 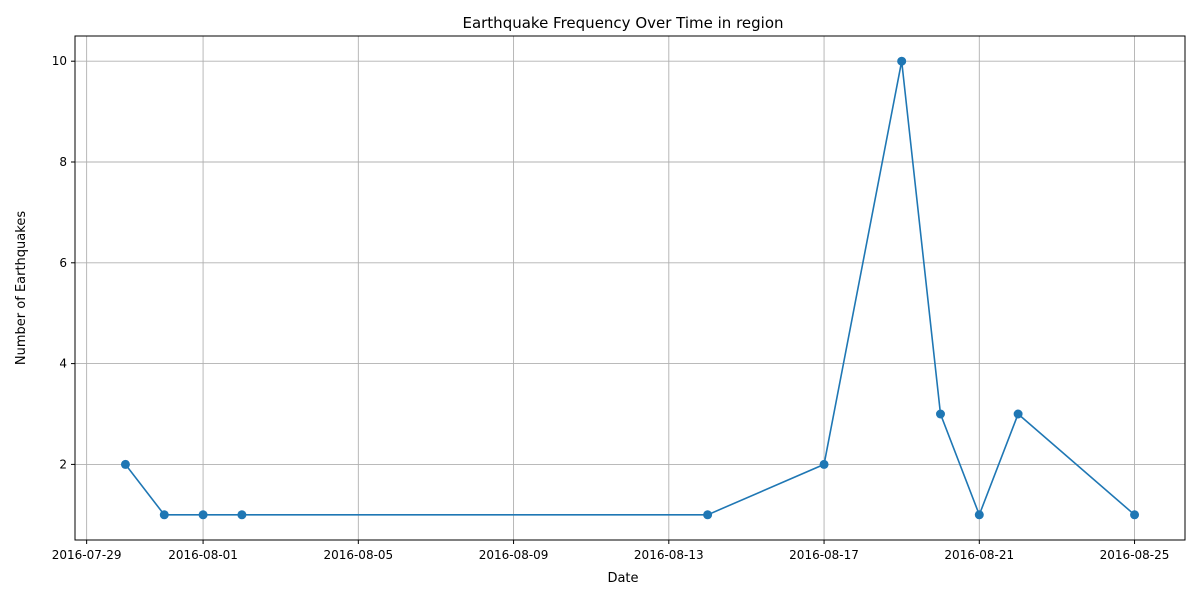 I want to click on y-tick-label: 8, so click(x=63, y=162).